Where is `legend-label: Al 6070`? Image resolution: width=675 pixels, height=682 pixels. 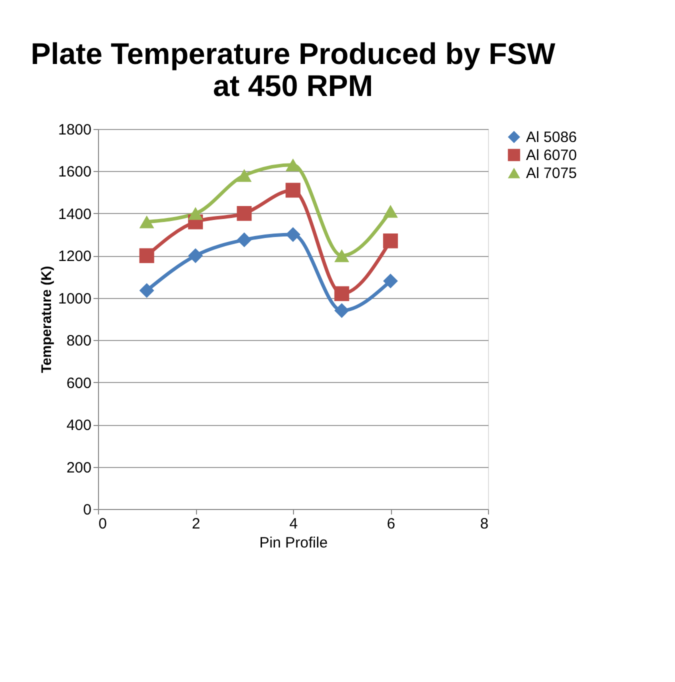 legend-label: Al 6070 is located at coordinates (551, 155).